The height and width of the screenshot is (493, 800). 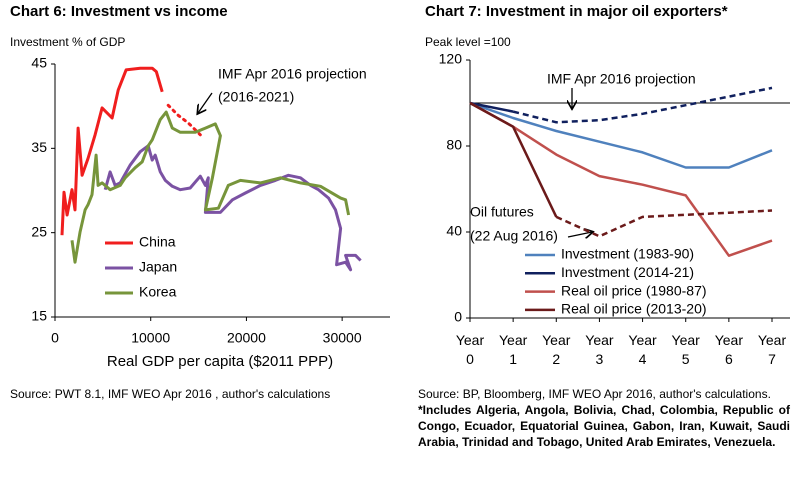 I want to click on legend-label: Investment (1983-90), so click(x=627, y=254).